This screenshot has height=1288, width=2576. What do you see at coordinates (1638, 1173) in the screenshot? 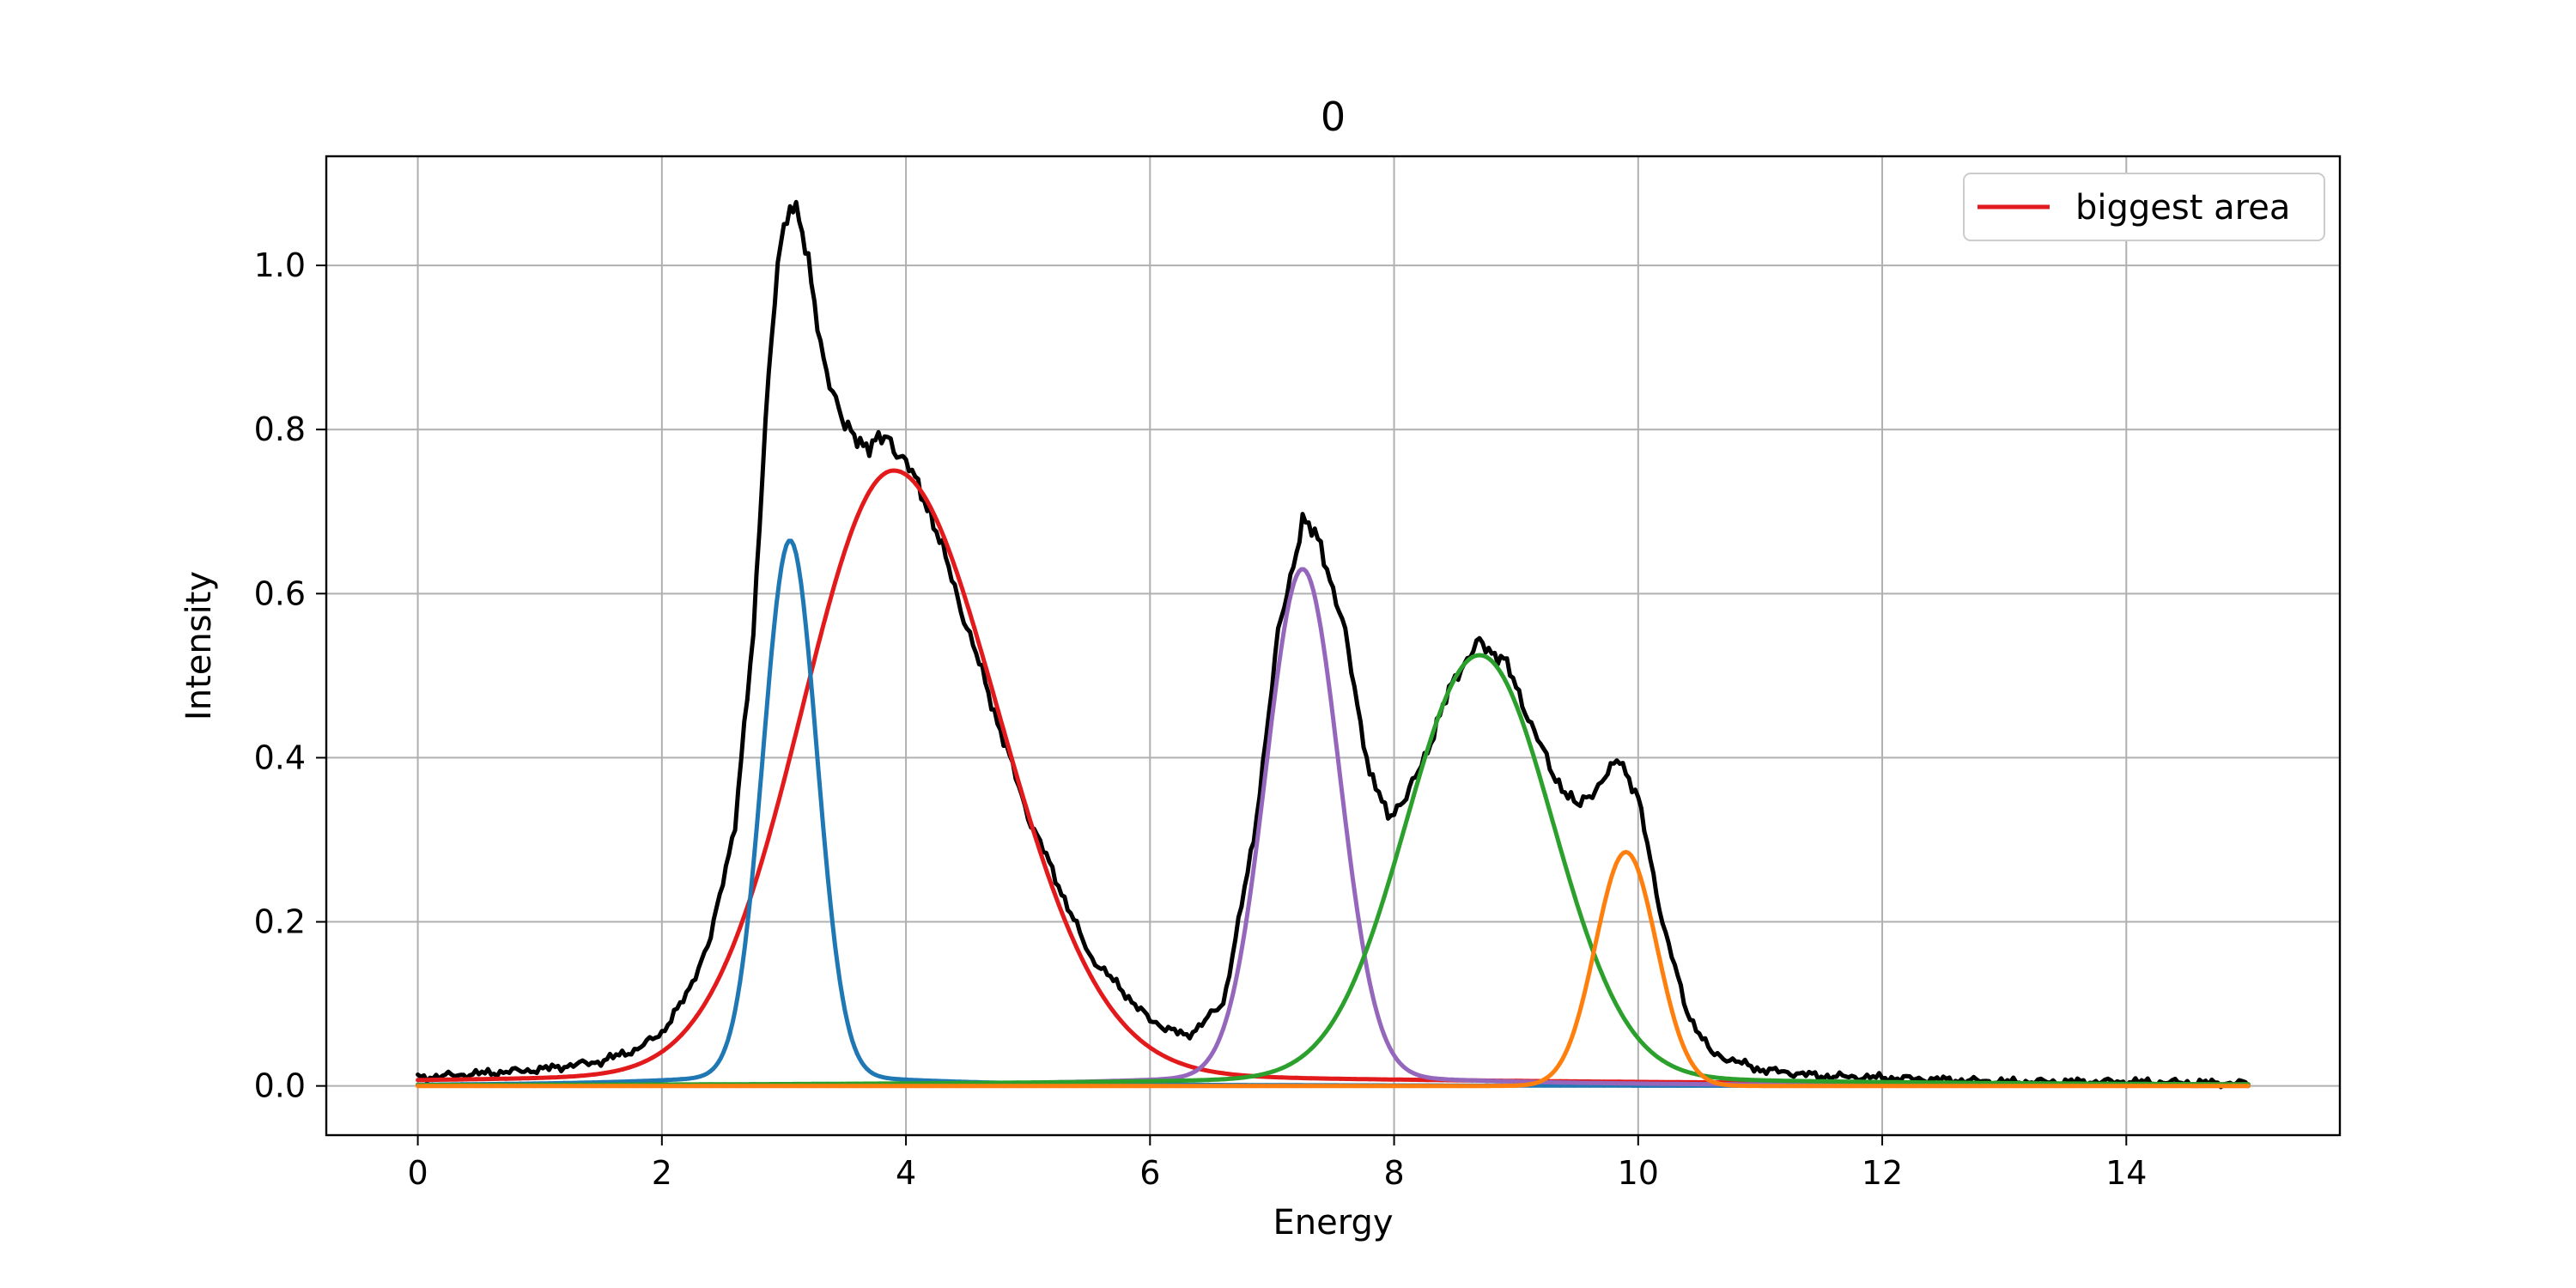
I see `x-tick-label: 10` at bounding box center [1638, 1173].